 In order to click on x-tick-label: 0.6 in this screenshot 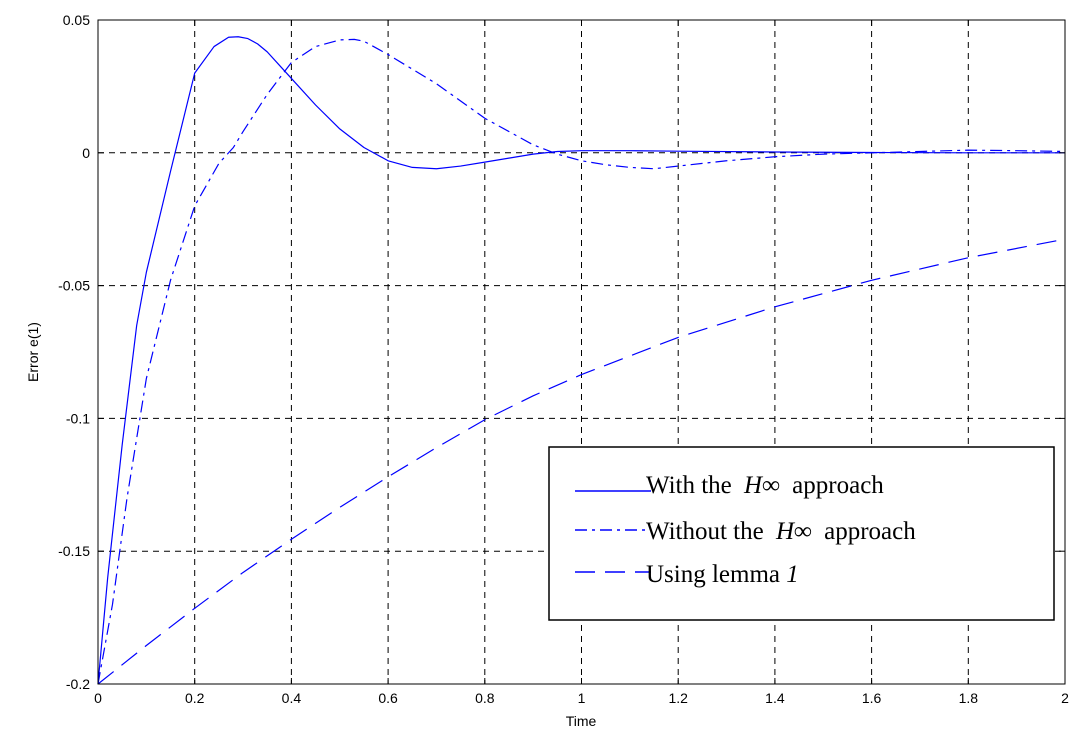, I will do `click(388, 698)`.